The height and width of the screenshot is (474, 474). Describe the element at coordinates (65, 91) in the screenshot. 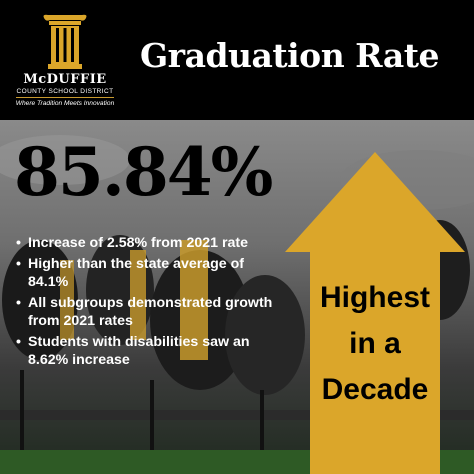

I see `logo-subtitle: COUNTY SCHOOL DISTRICT` at that location.